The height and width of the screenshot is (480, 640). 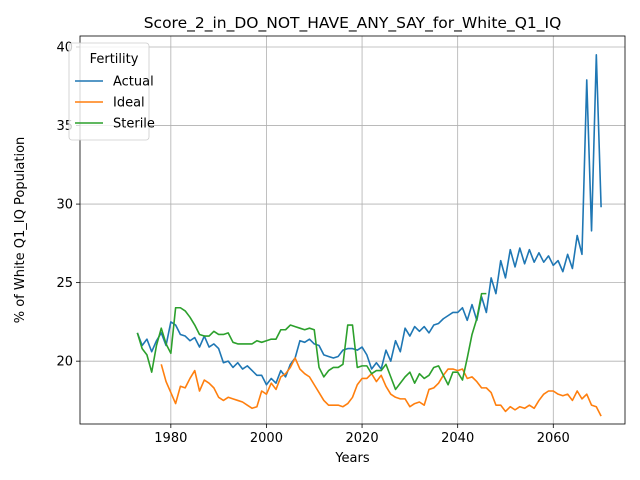 I want to click on legend-label-actual: Actual, so click(x=133, y=82).